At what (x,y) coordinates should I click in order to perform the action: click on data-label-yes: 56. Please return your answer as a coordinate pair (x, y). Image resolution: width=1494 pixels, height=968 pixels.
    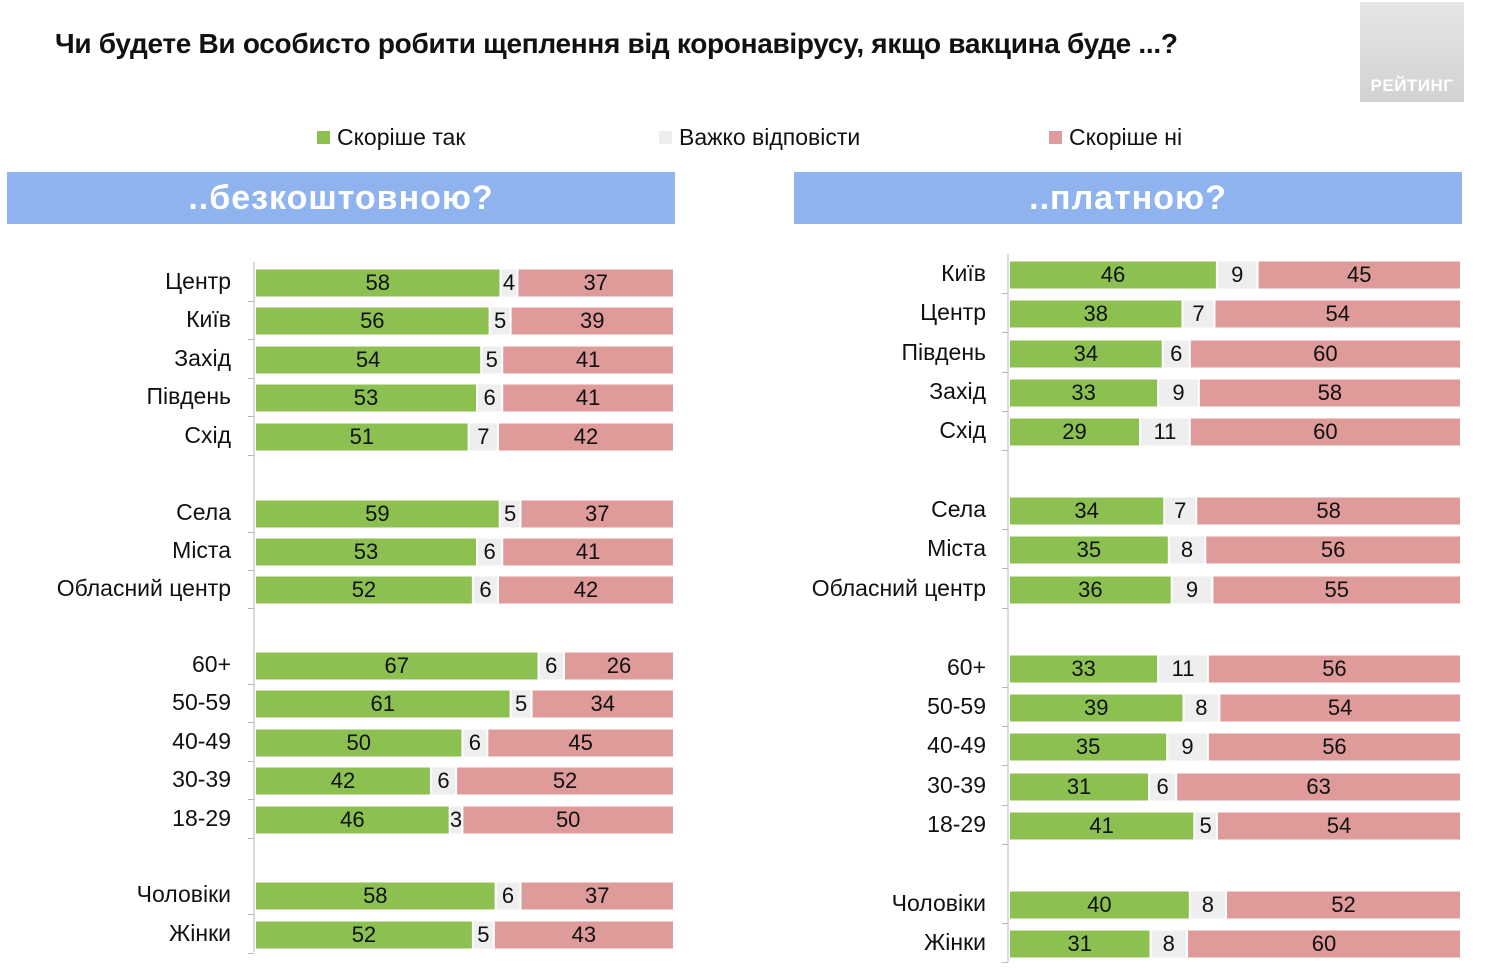
    Looking at the image, I should click on (372, 320).